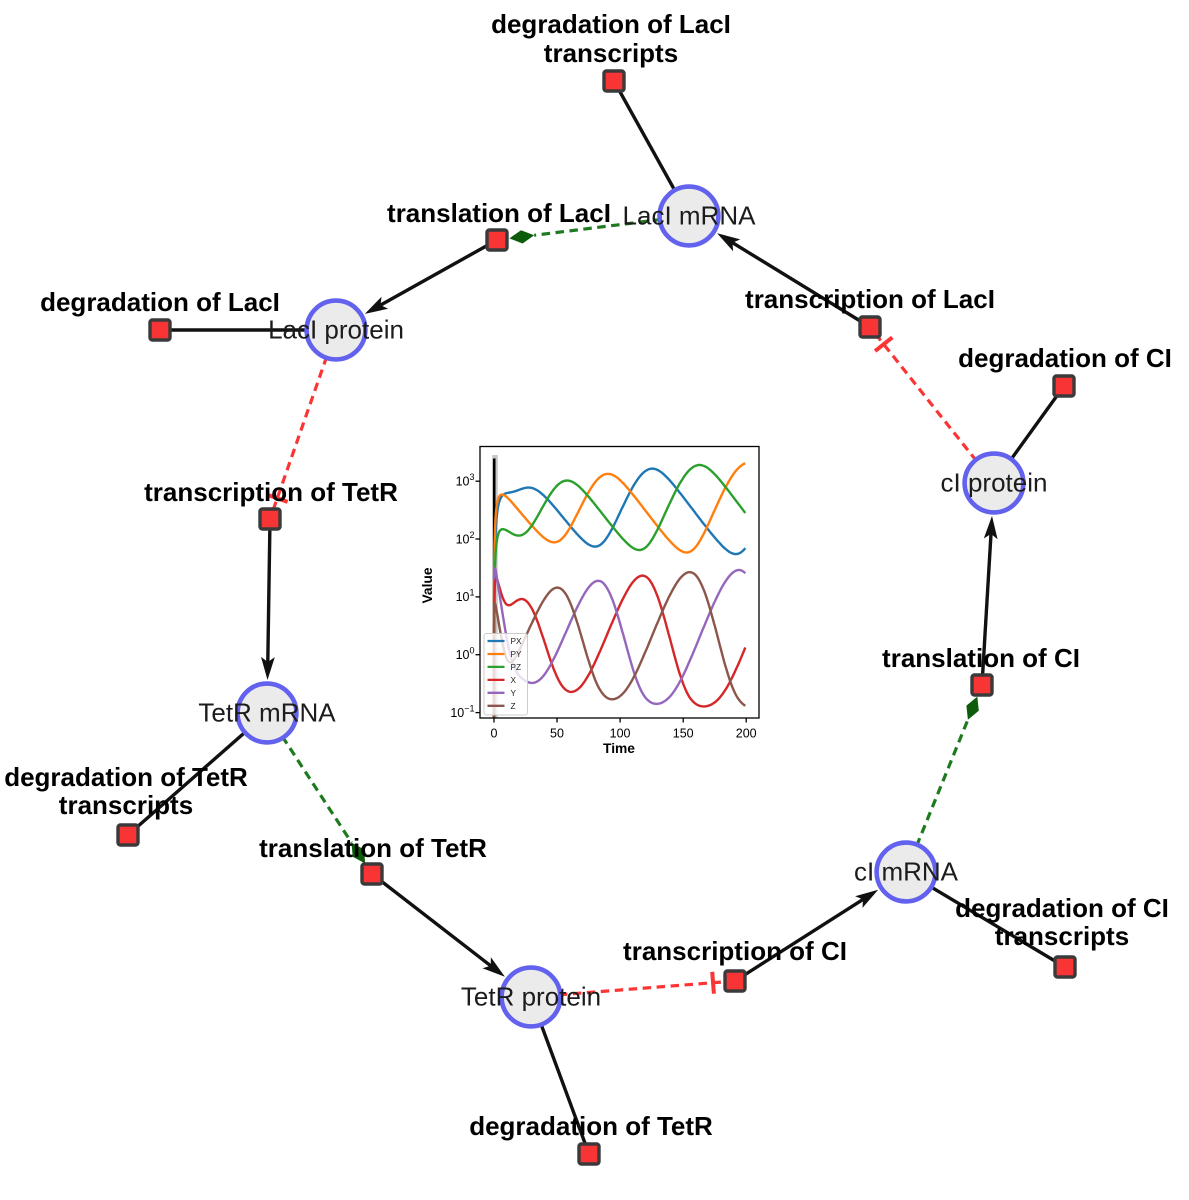 This screenshot has height=1200, width=1189. Describe the element at coordinates (735, 951) in the screenshot. I see `svg-text: transcription of CI` at that location.